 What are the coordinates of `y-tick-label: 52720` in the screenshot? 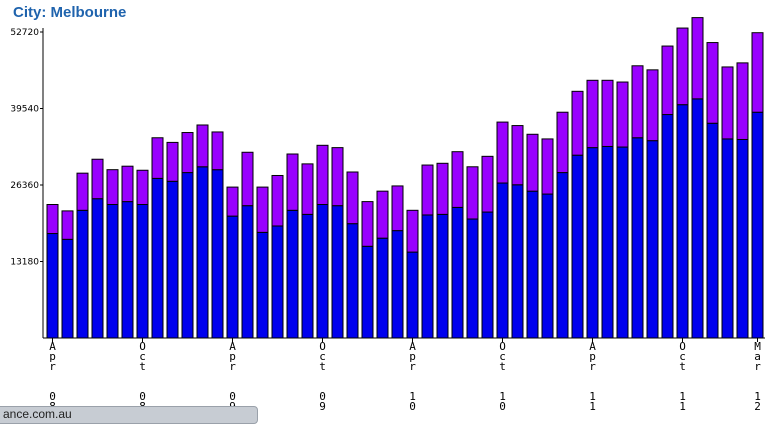 It's located at (24, 33).